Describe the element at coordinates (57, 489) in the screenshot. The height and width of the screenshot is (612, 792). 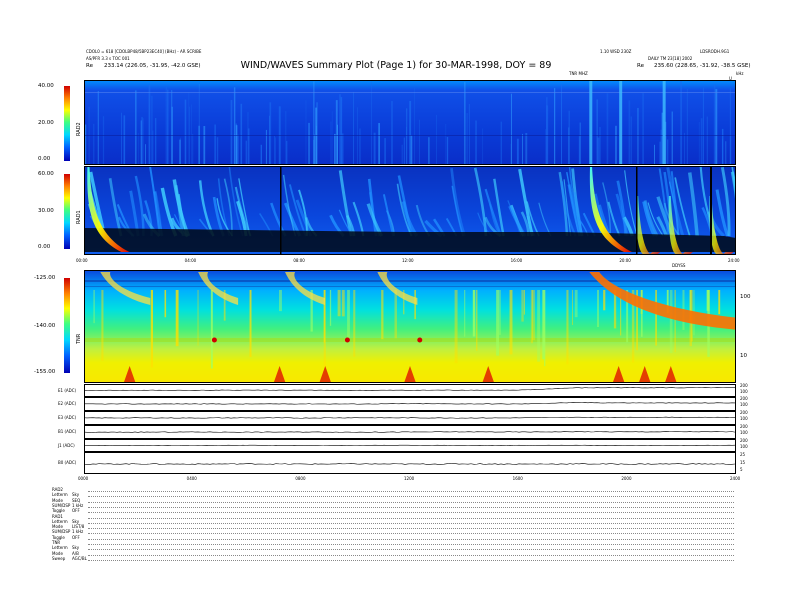
I see `footer-row-label: RAD2` at that location.